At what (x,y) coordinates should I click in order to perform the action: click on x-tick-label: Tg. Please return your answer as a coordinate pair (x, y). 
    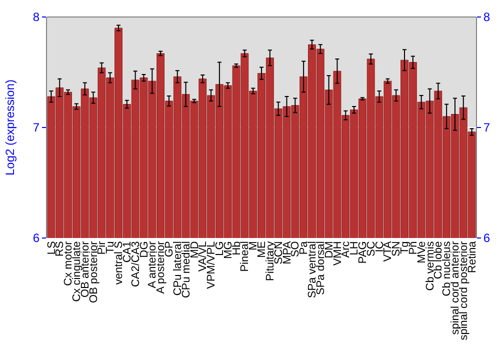
    Looking at the image, I should click on (405, 247).